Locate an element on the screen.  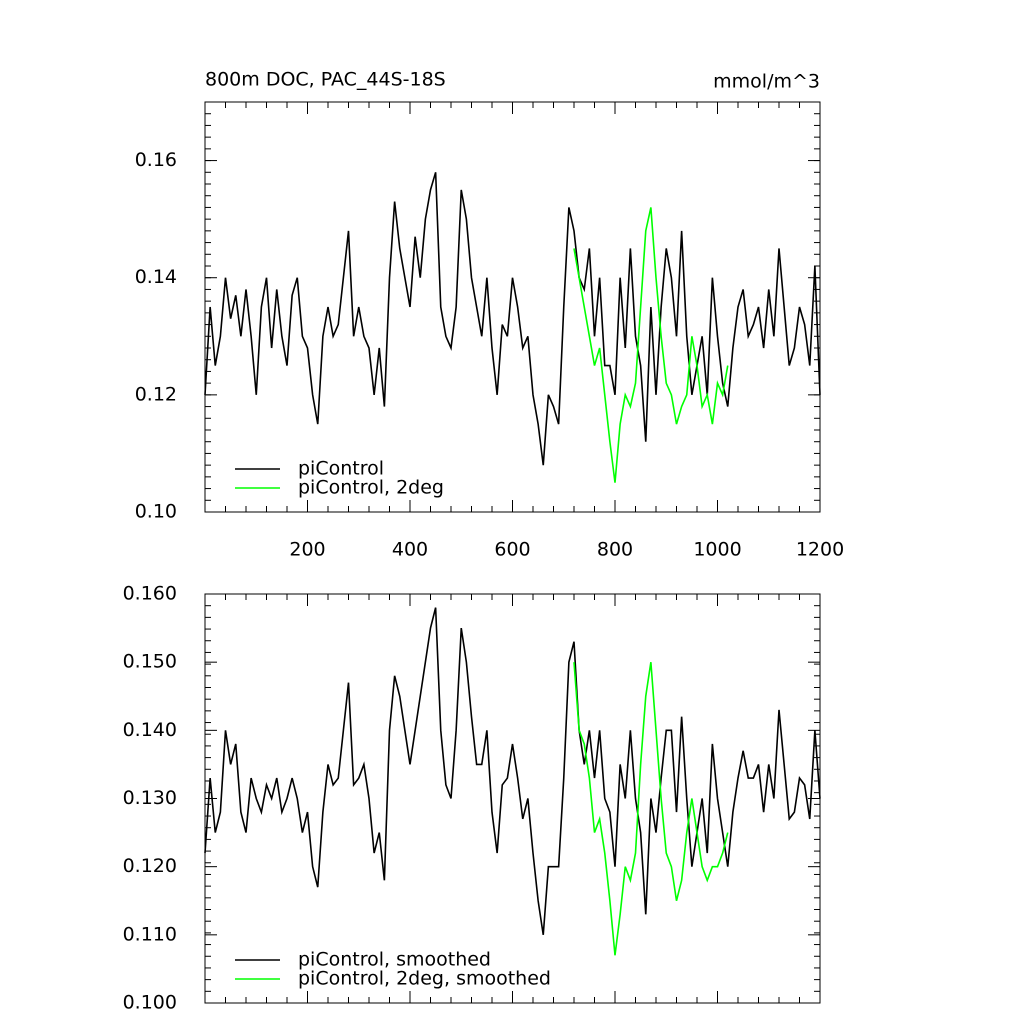
x-tick-label: 600 is located at coordinates (512, 550).